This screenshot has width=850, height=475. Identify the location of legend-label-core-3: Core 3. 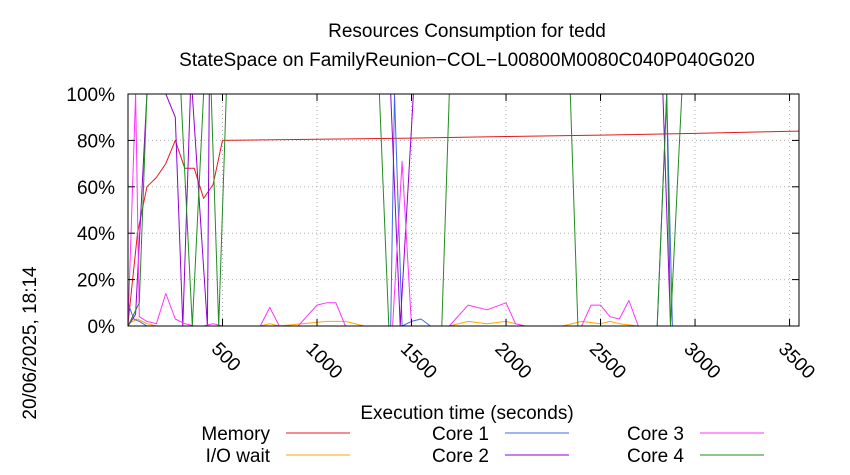
(655, 434).